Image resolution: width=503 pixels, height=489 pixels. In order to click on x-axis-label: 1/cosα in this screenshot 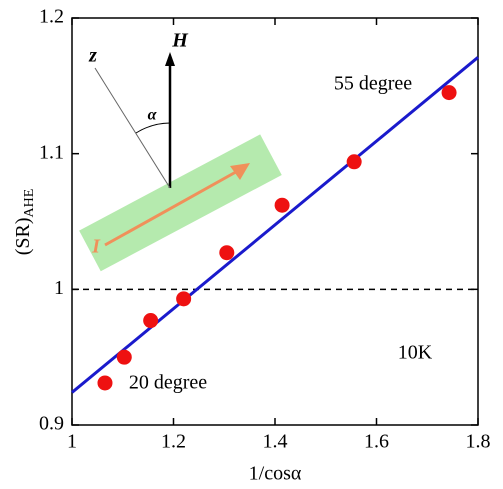, I will do `click(275, 474)`.